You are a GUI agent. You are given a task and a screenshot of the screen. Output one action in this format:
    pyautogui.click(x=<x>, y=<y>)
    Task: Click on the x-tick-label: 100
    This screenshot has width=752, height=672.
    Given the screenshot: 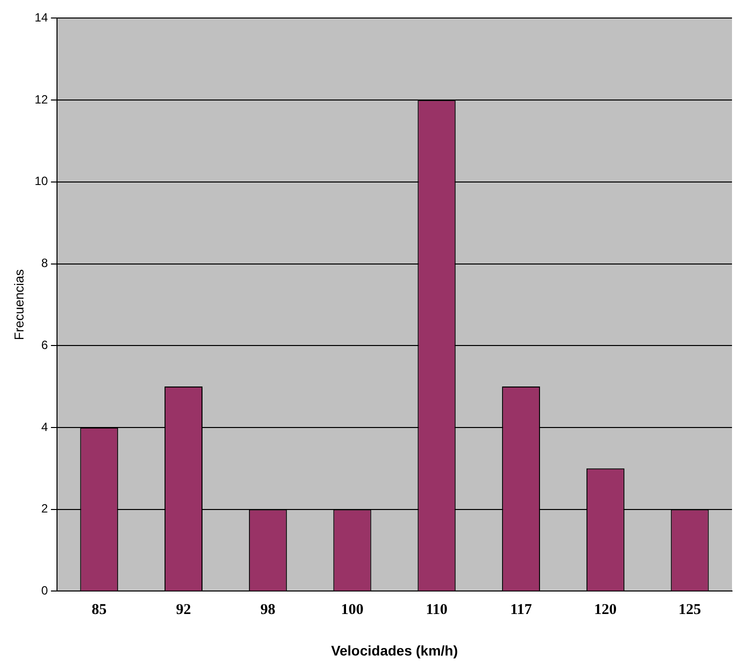 What is the action you would take?
    pyautogui.click(x=352, y=610)
    